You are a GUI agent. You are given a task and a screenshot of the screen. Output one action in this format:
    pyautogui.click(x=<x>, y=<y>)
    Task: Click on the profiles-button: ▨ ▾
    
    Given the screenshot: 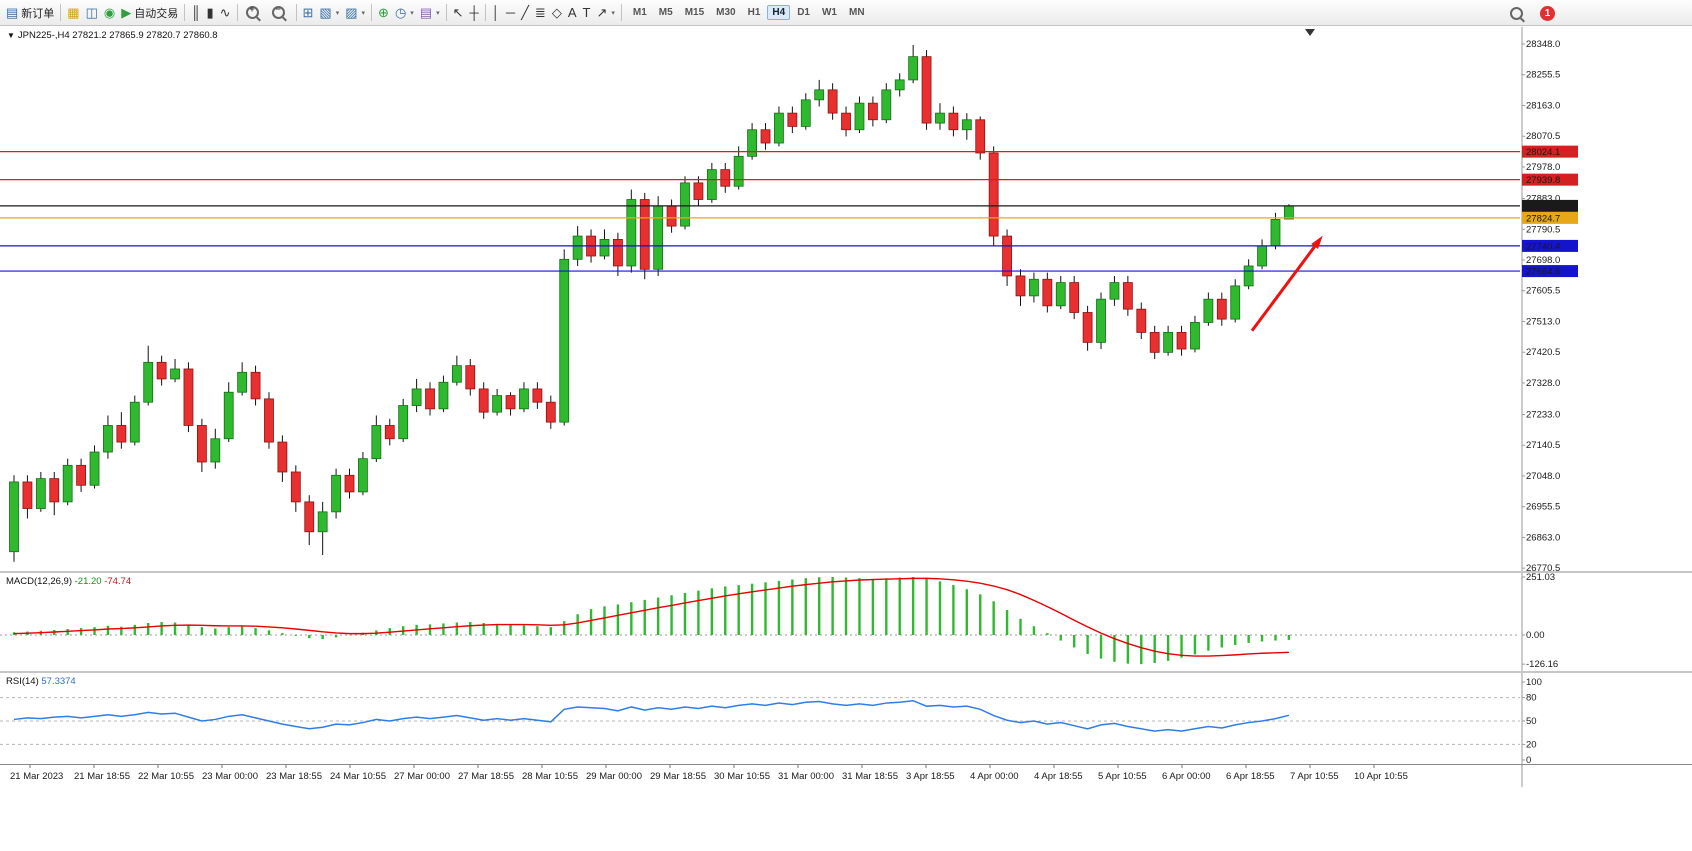 What is the action you would take?
    pyautogui.click(x=355, y=13)
    